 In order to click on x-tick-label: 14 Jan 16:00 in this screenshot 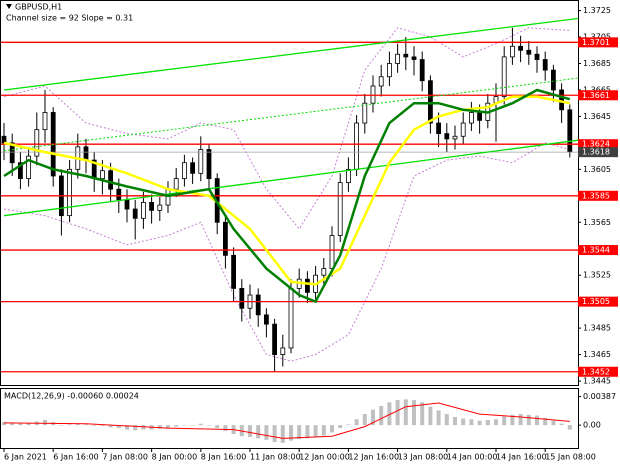, I will do `click(521, 457)`.